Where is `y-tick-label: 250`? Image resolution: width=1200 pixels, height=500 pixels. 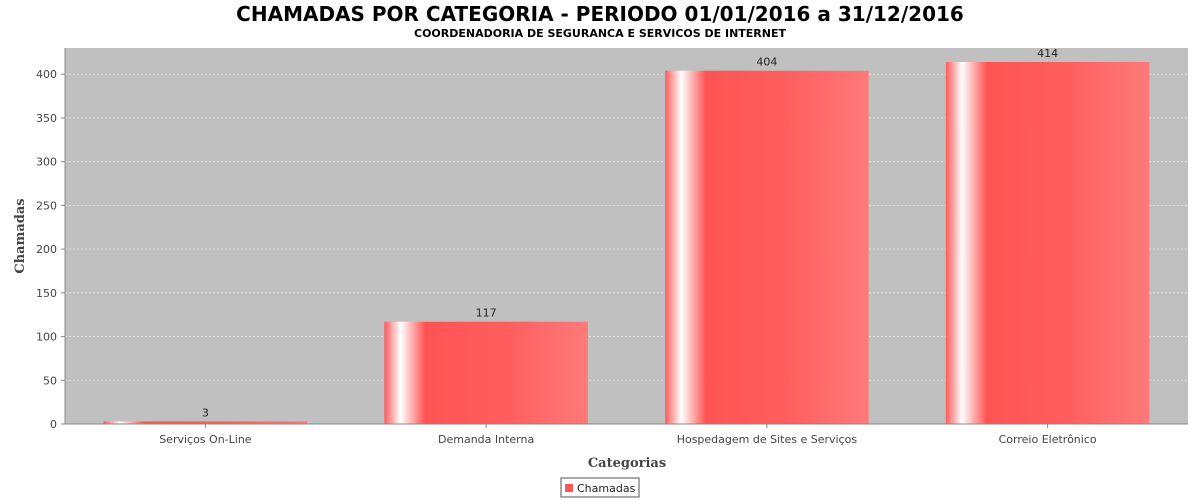
y-tick-label: 250 is located at coordinates (46, 205).